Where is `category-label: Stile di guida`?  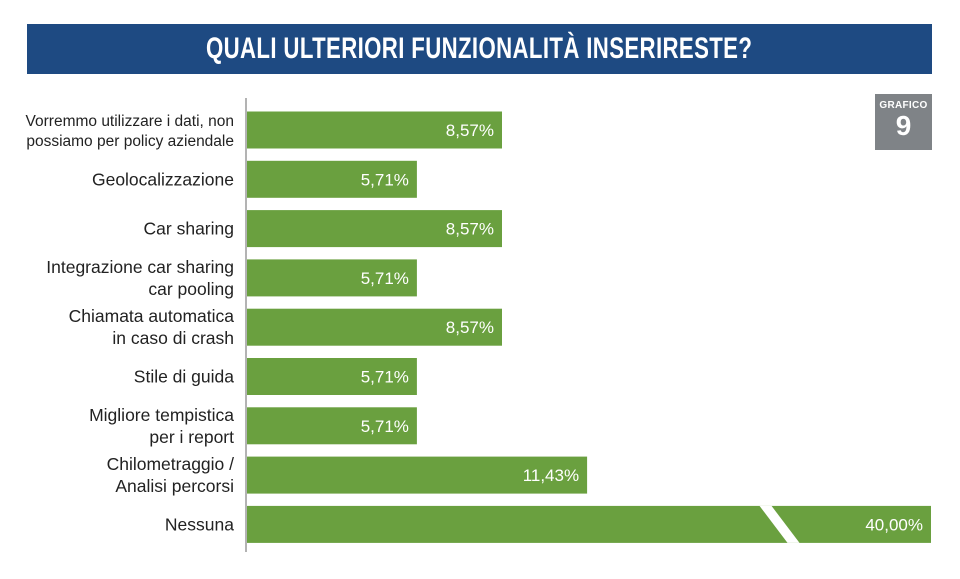 category-label: Stile di guida is located at coordinates (184, 377).